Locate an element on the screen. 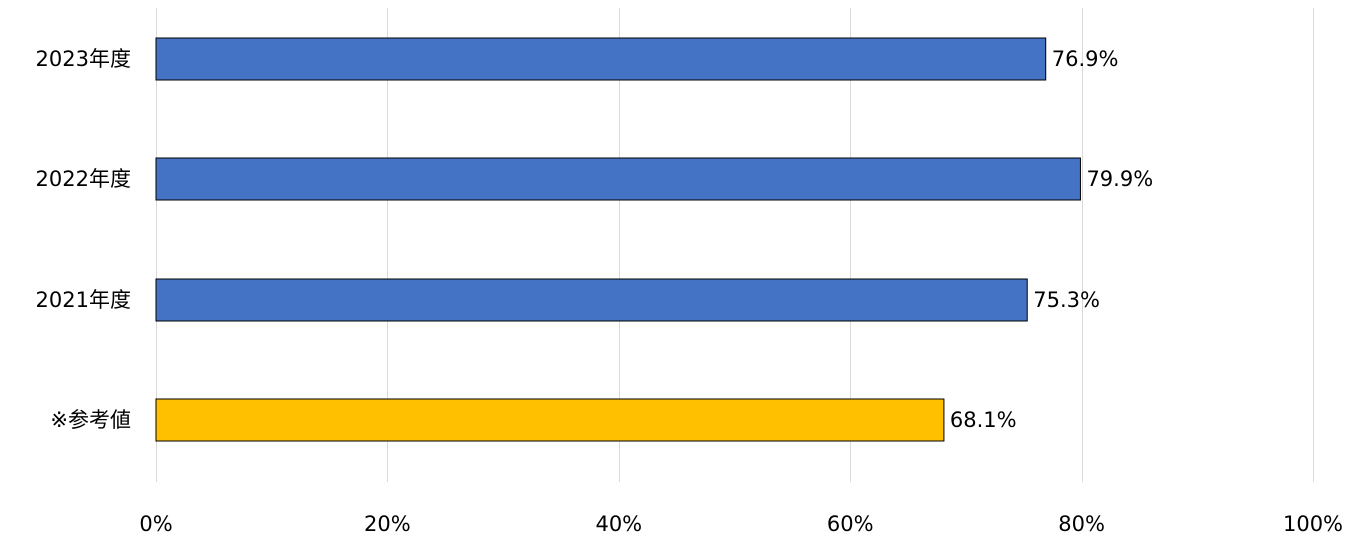 The height and width of the screenshot is (560, 1362). value-label-3: 68.1% is located at coordinates (983, 420).